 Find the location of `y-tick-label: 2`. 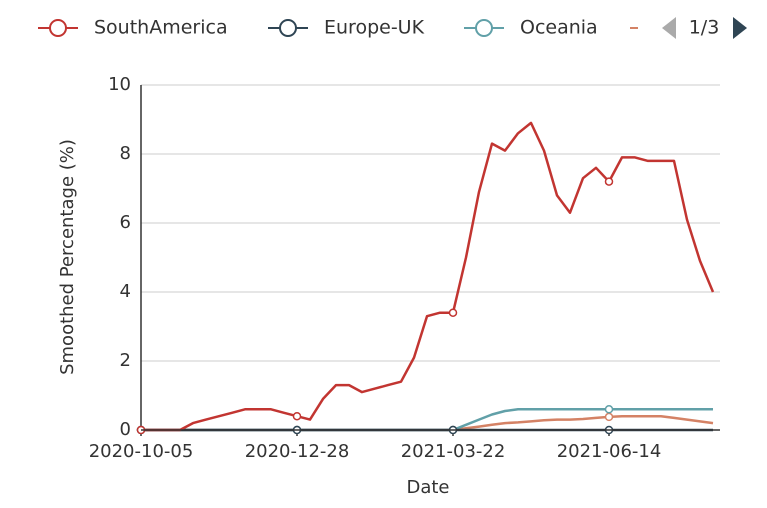

y-tick-label: 2 is located at coordinates (125, 360).